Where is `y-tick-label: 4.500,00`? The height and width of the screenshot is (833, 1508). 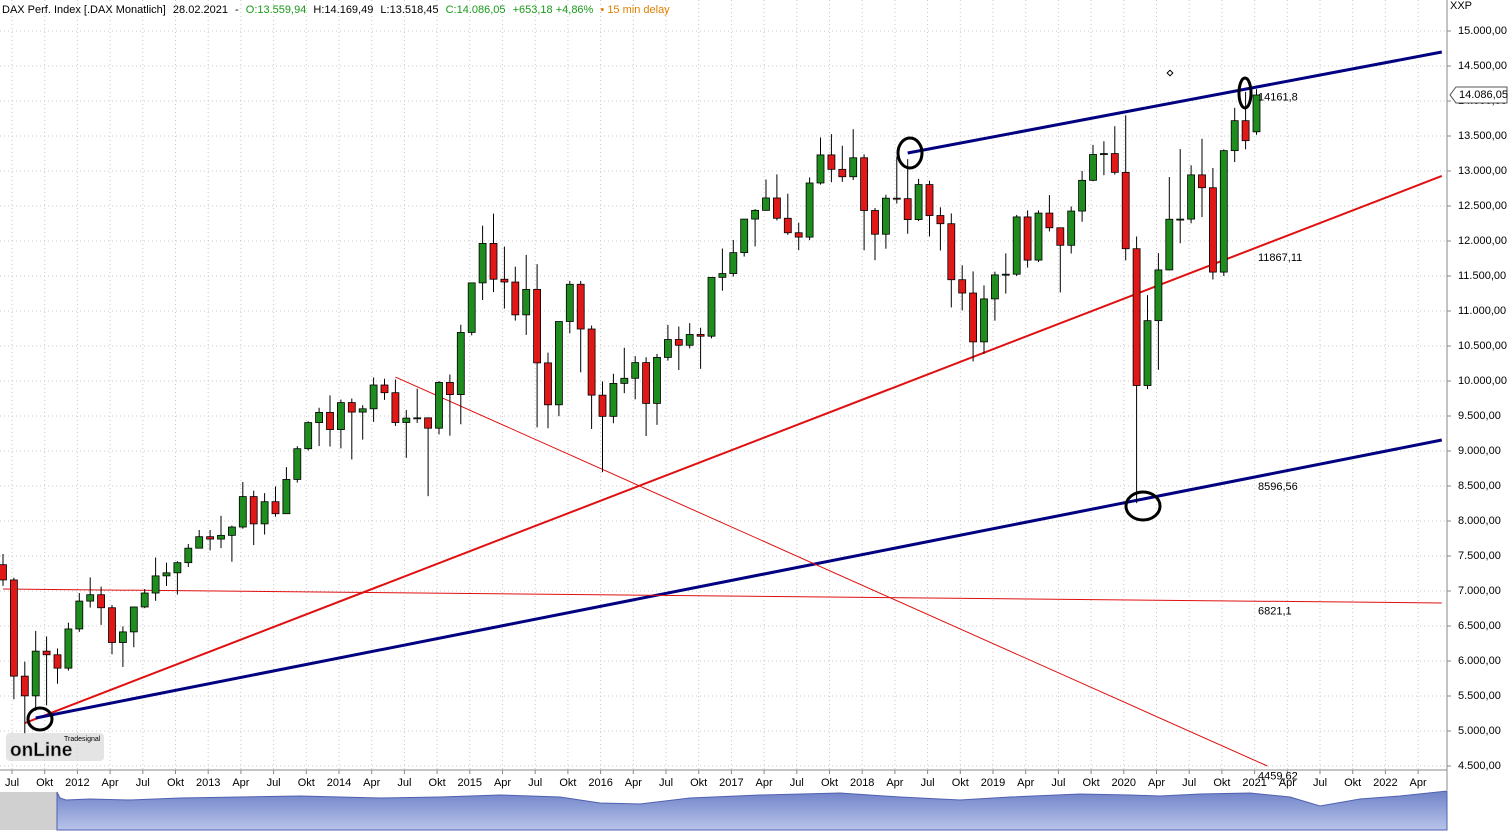
y-tick-label: 4.500,00 is located at coordinates (1479, 766).